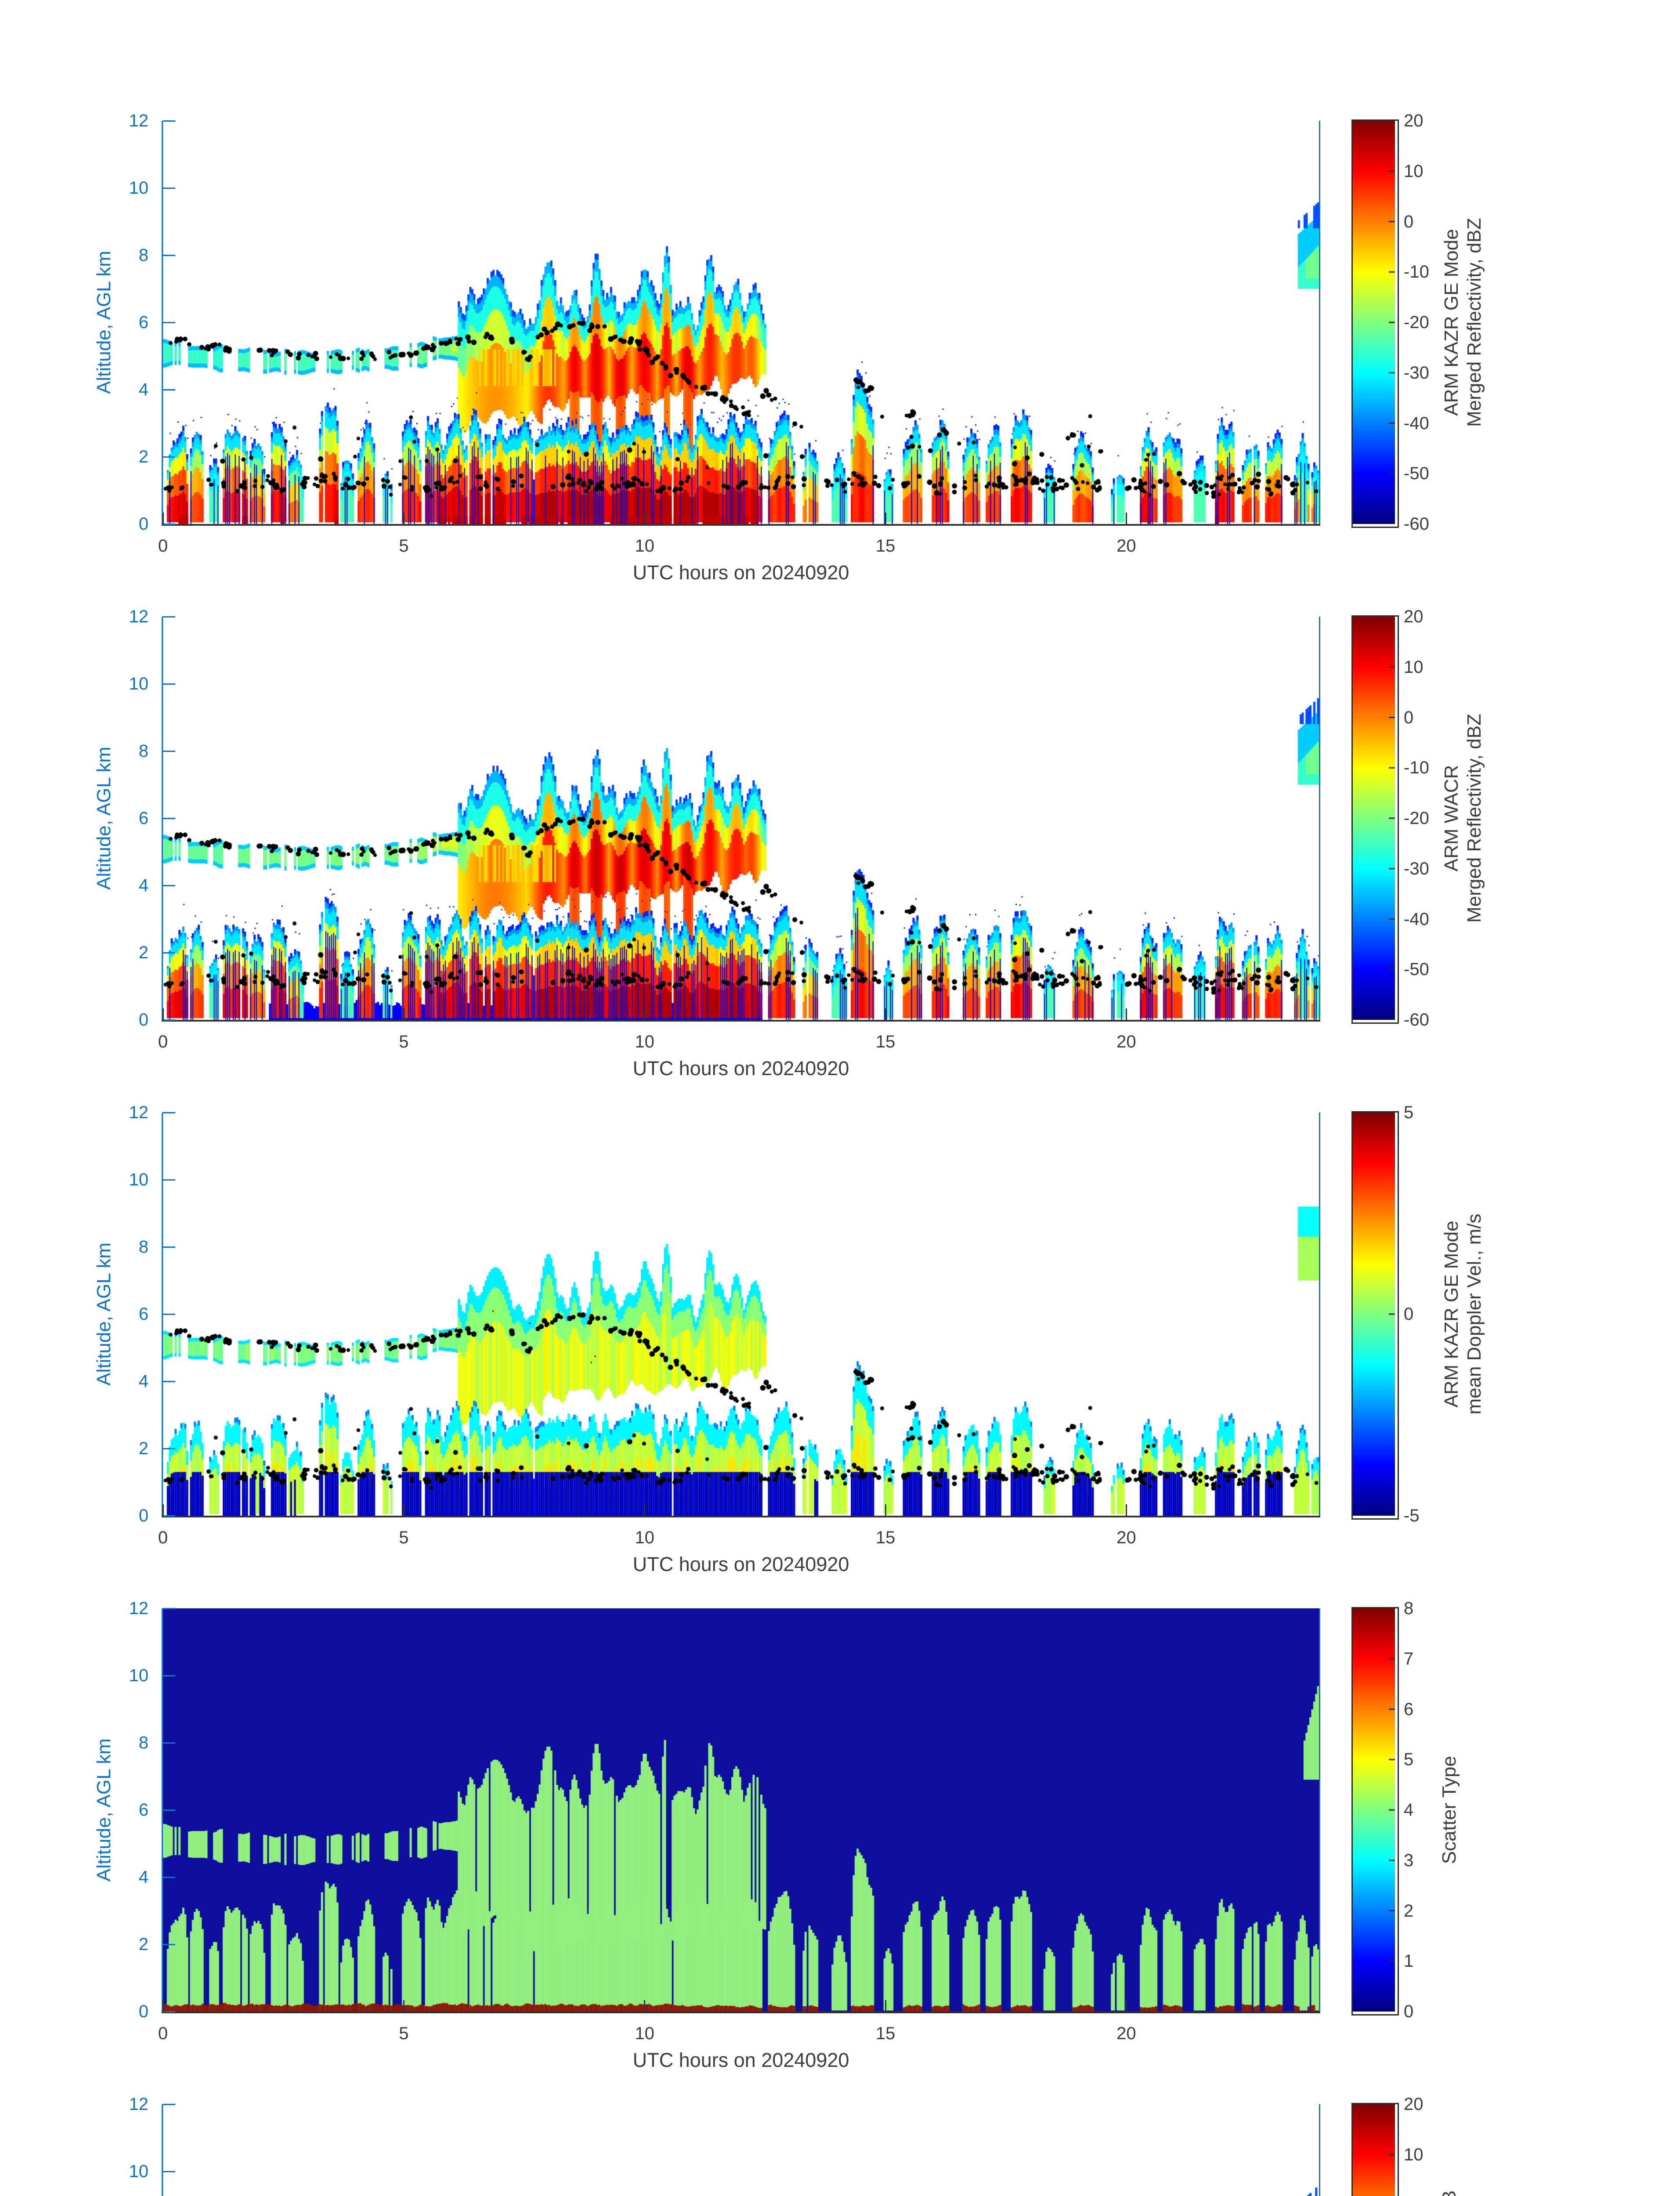 This screenshot has height=2196, width=1680. I want to click on colorbar-tick-label: -5, so click(1412, 1516).